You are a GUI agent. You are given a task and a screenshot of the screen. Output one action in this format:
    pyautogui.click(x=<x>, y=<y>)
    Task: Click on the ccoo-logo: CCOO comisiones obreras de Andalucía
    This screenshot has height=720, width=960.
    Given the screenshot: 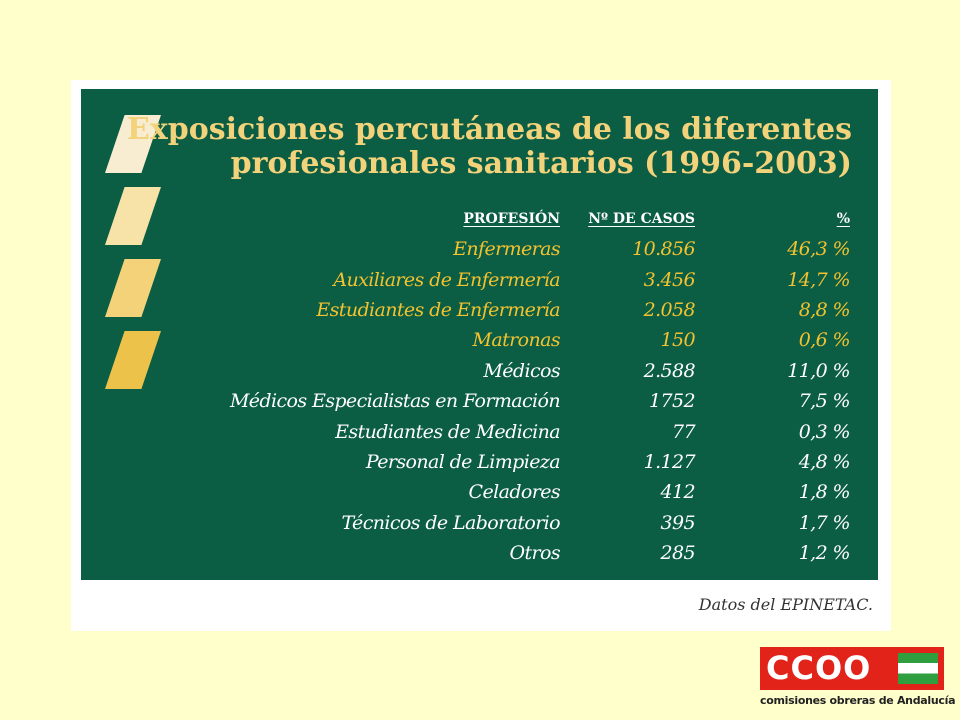 What is the action you would take?
    pyautogui.click(x=858, y=679)
    